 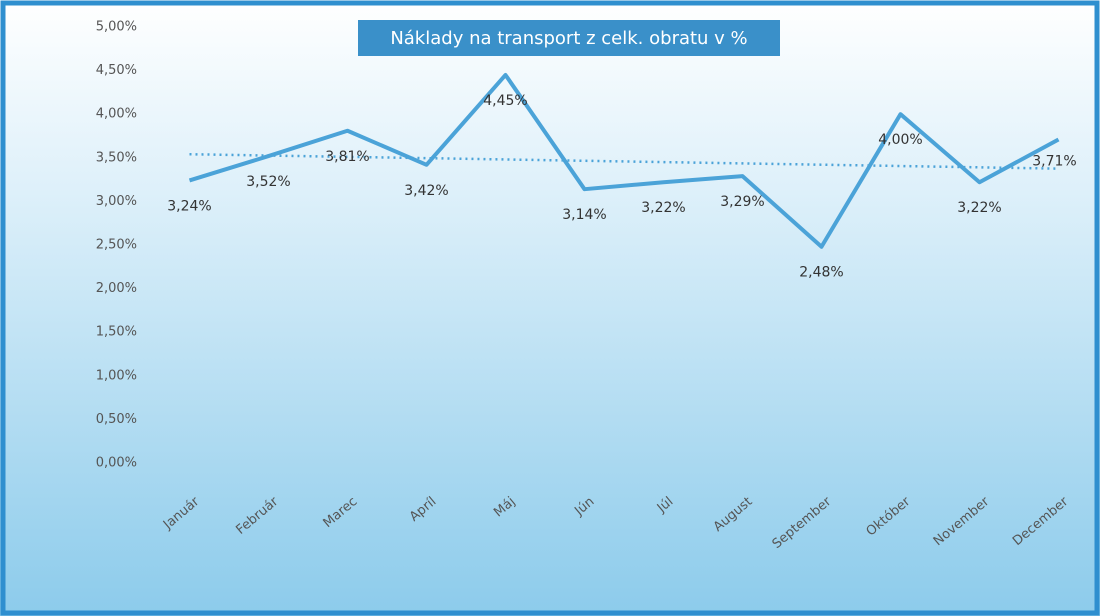 What do you see at coordinates (584, 215) in the screenshot?
I see `data-label: 3,14%` at bounding box center [584, 215].